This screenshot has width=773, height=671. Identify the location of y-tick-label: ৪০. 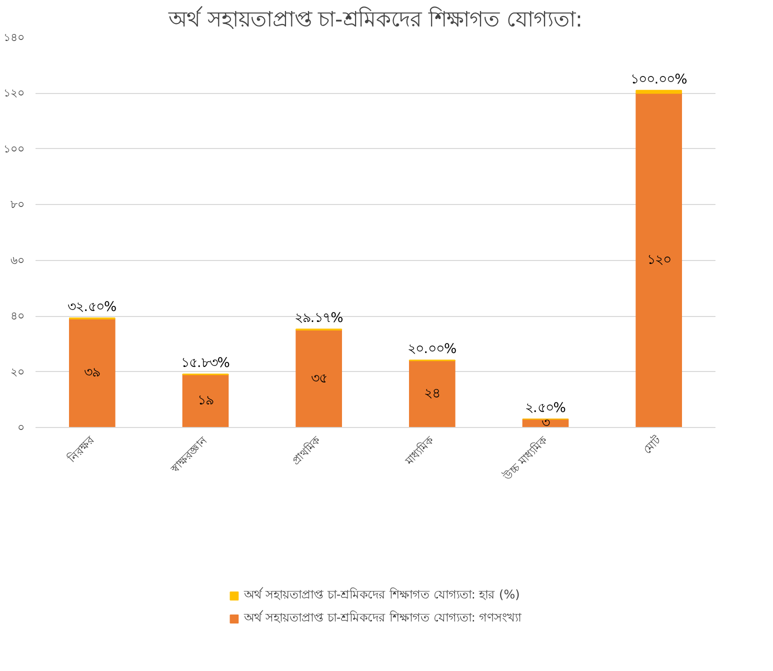
(17, 316).